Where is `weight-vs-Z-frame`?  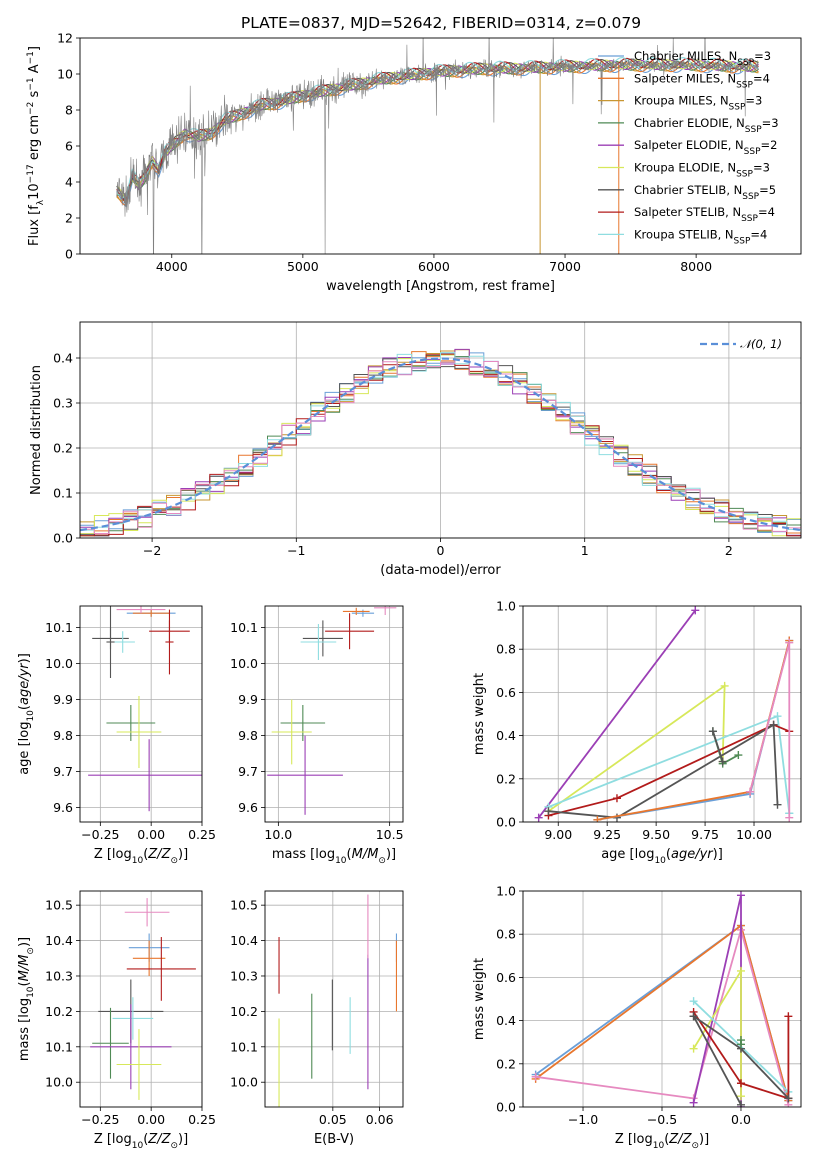
weight-vs-Z-frame is located at coordinates (662, 999).